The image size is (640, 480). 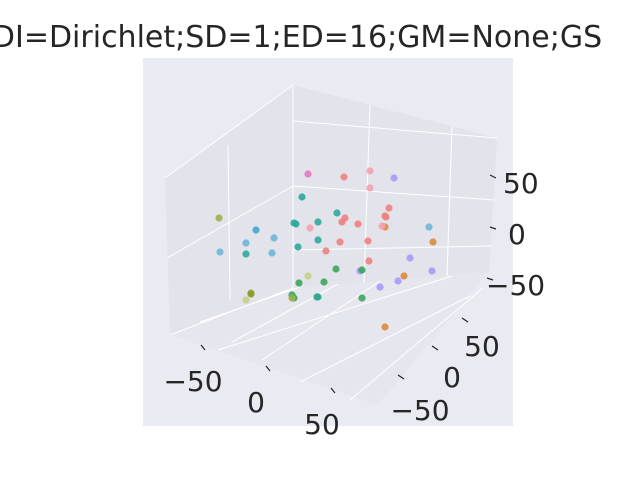 What do you see at coordinates (482, 346) in the screenshot?
I see `y-tick-label: 50` at bounding box center [482, 346].